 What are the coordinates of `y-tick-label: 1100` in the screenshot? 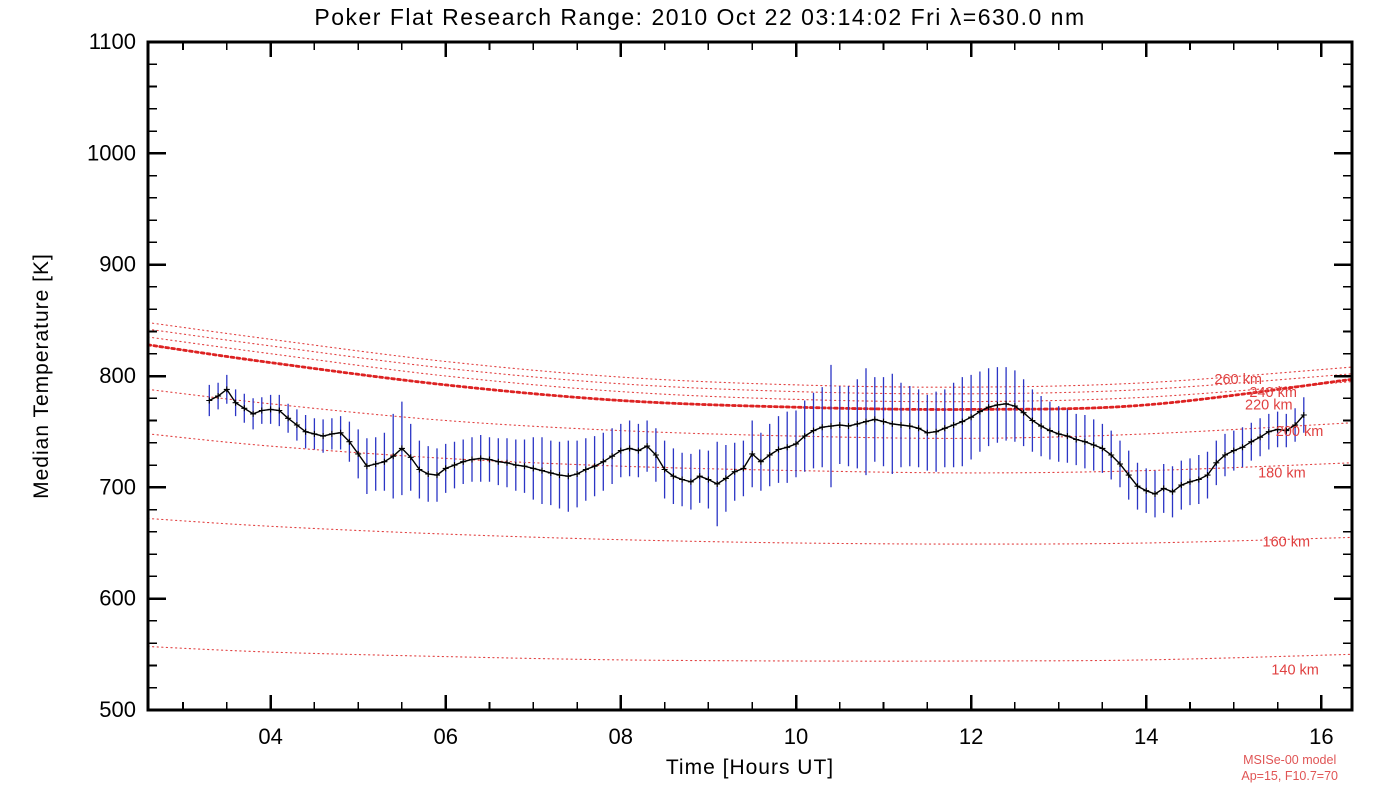 It's located at (112, 41).